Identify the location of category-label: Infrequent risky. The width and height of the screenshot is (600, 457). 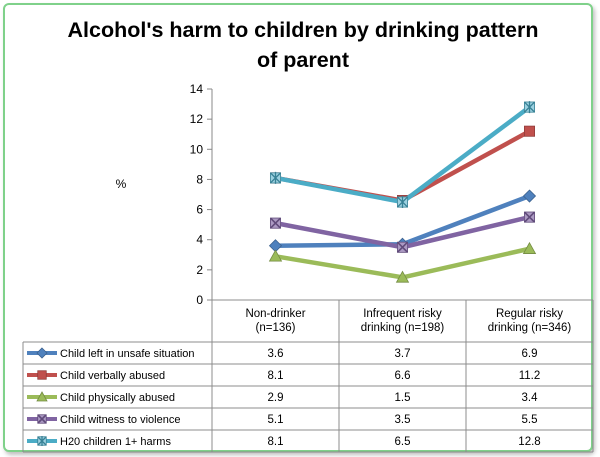
(402, 314).